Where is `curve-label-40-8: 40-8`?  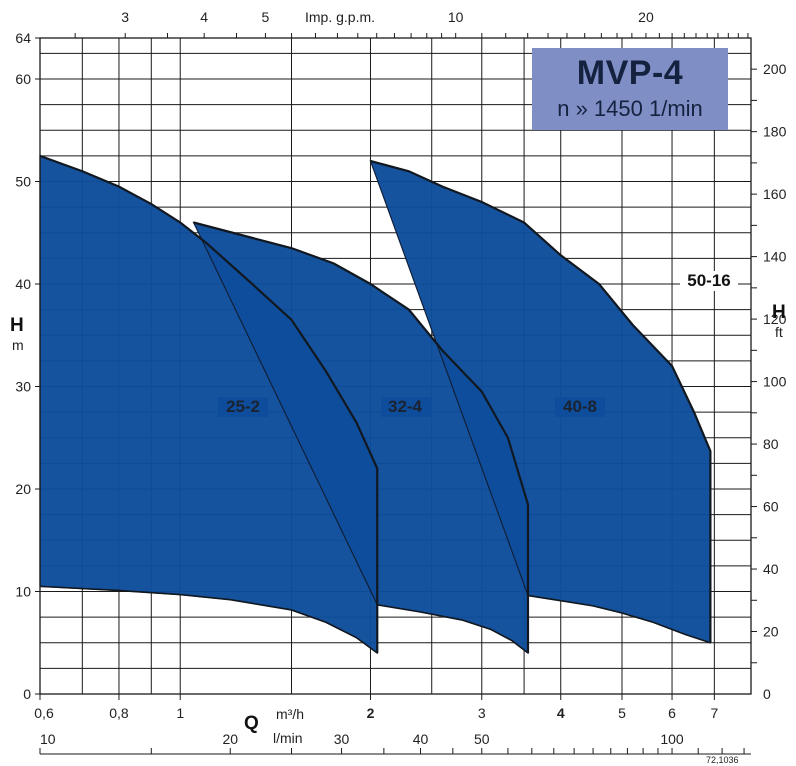 curve-label-40-8: 40-8 is located at coordinates (580, 407).